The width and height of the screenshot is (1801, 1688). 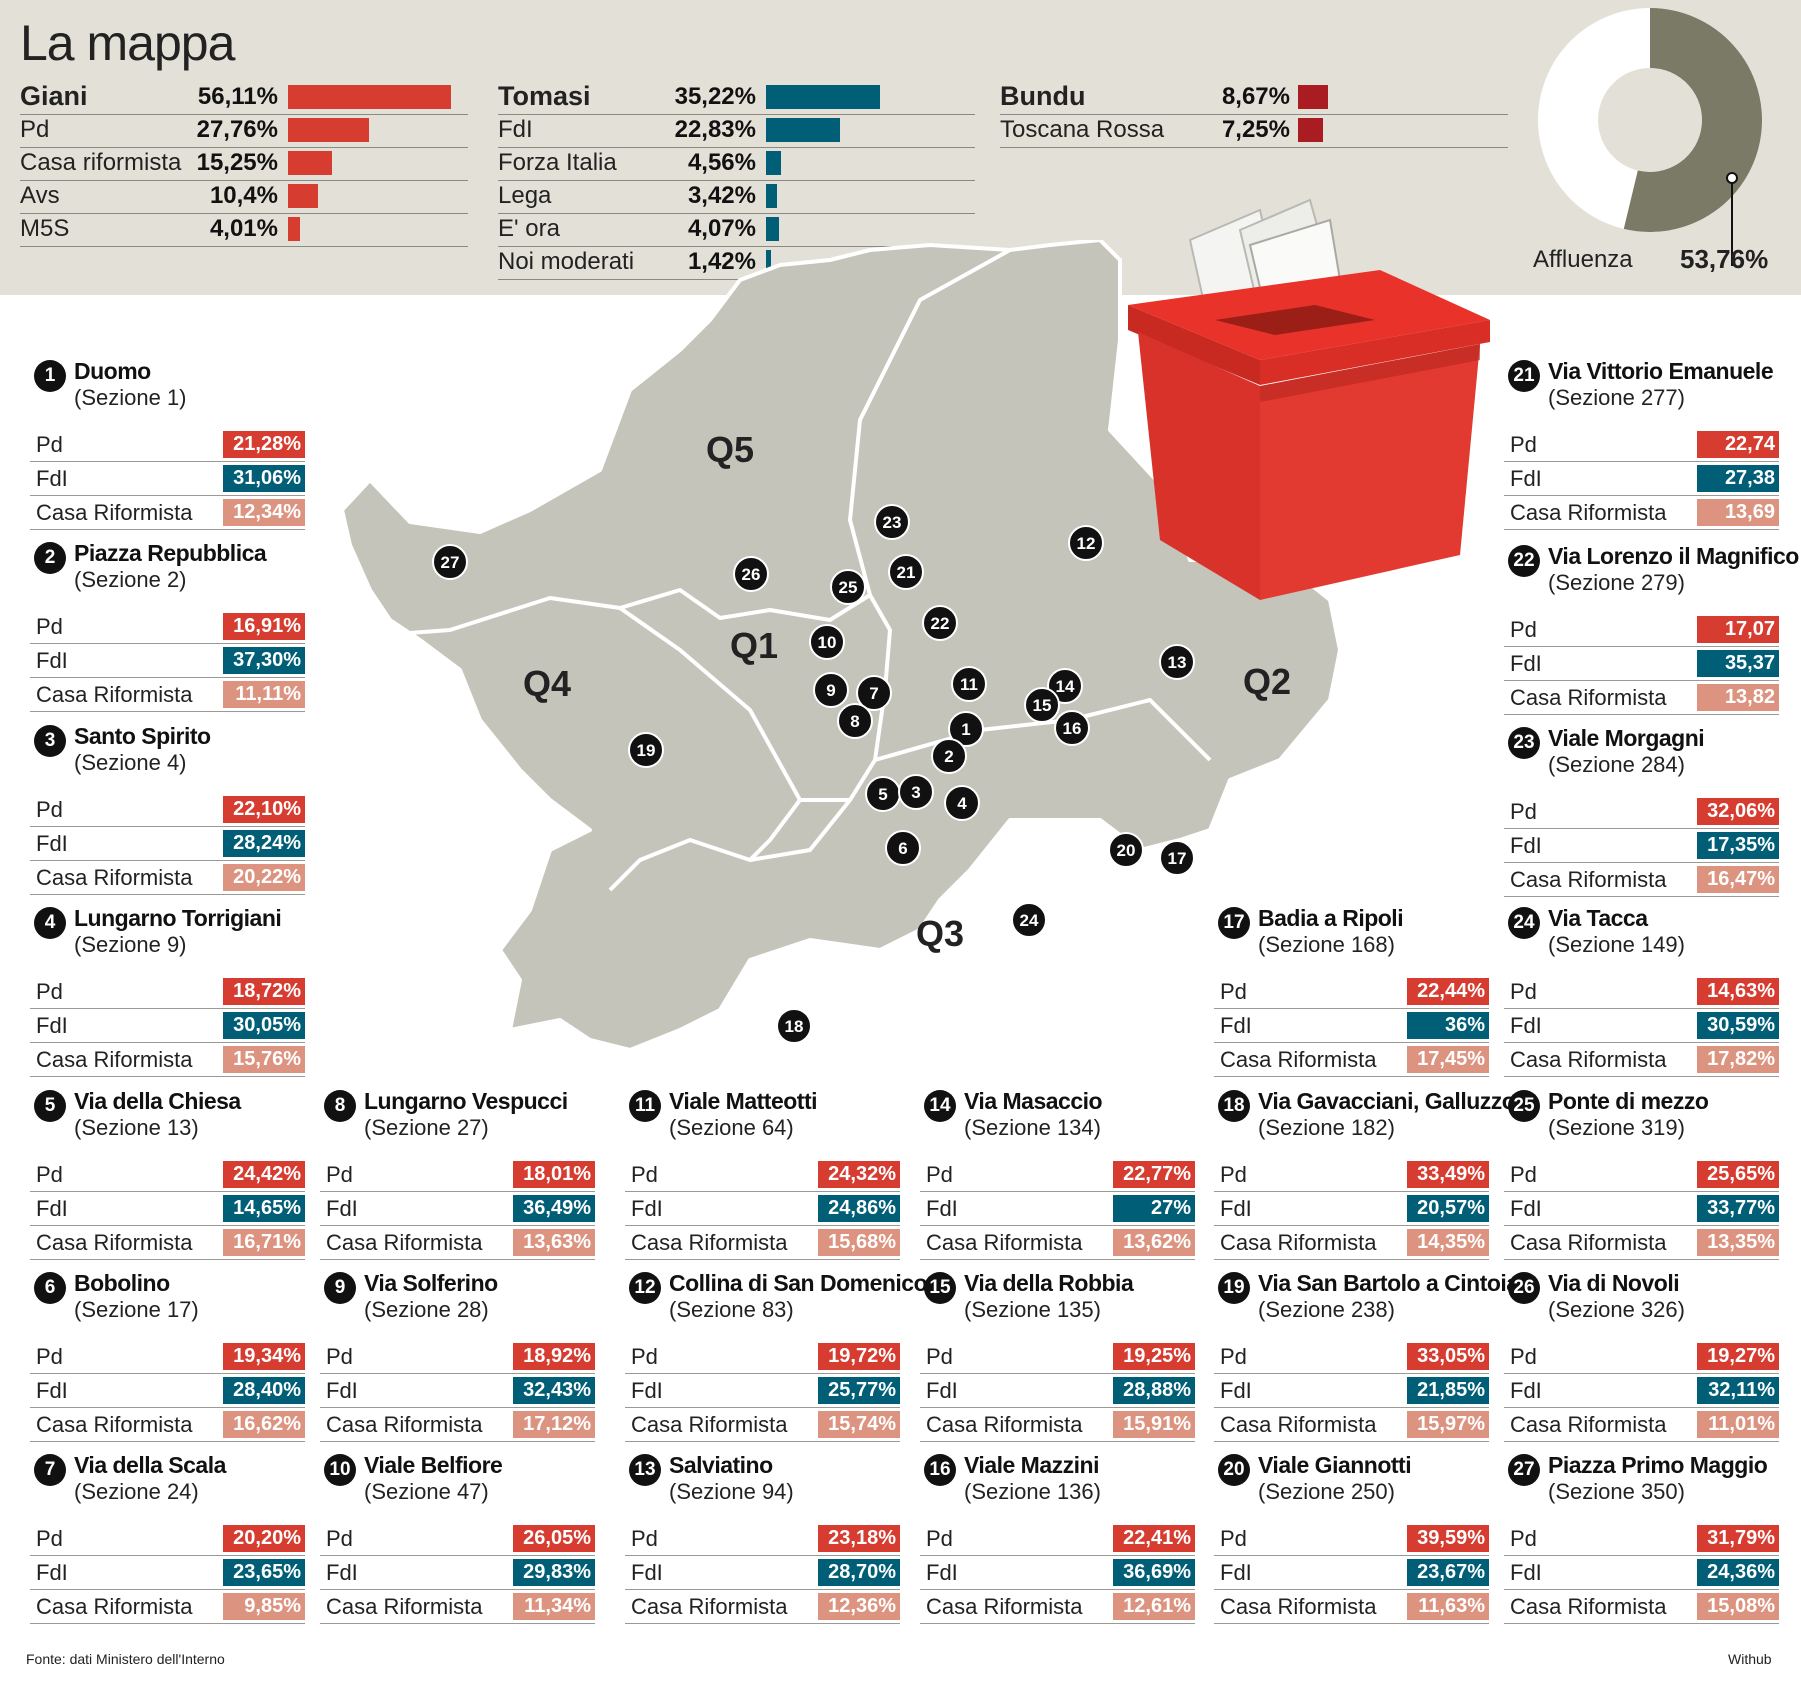 What do you see at coordinates (1738, 1025) in the screenshot?
I see `party-value: 30,59%` at bounding box center [1738, 1025].